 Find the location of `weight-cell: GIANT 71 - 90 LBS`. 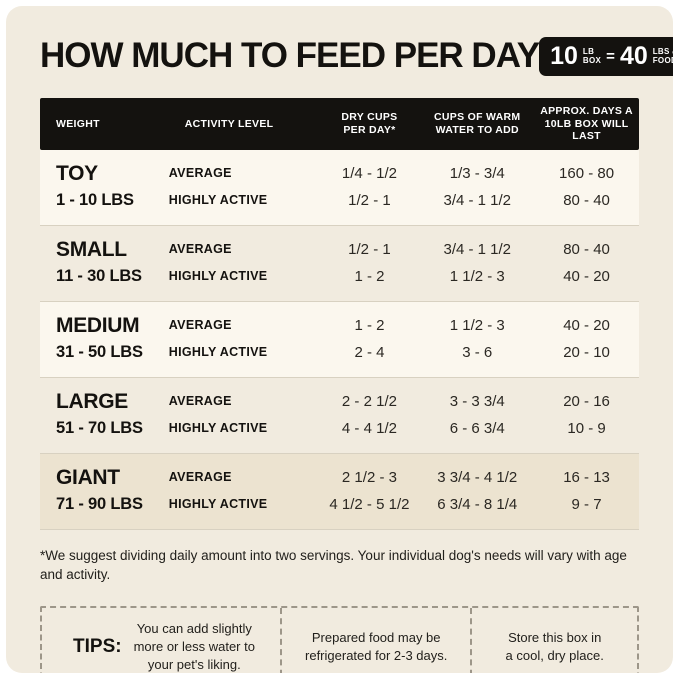

weight-cell: GIANT 71 - 90 LBS is located at coordinates (104, 491).